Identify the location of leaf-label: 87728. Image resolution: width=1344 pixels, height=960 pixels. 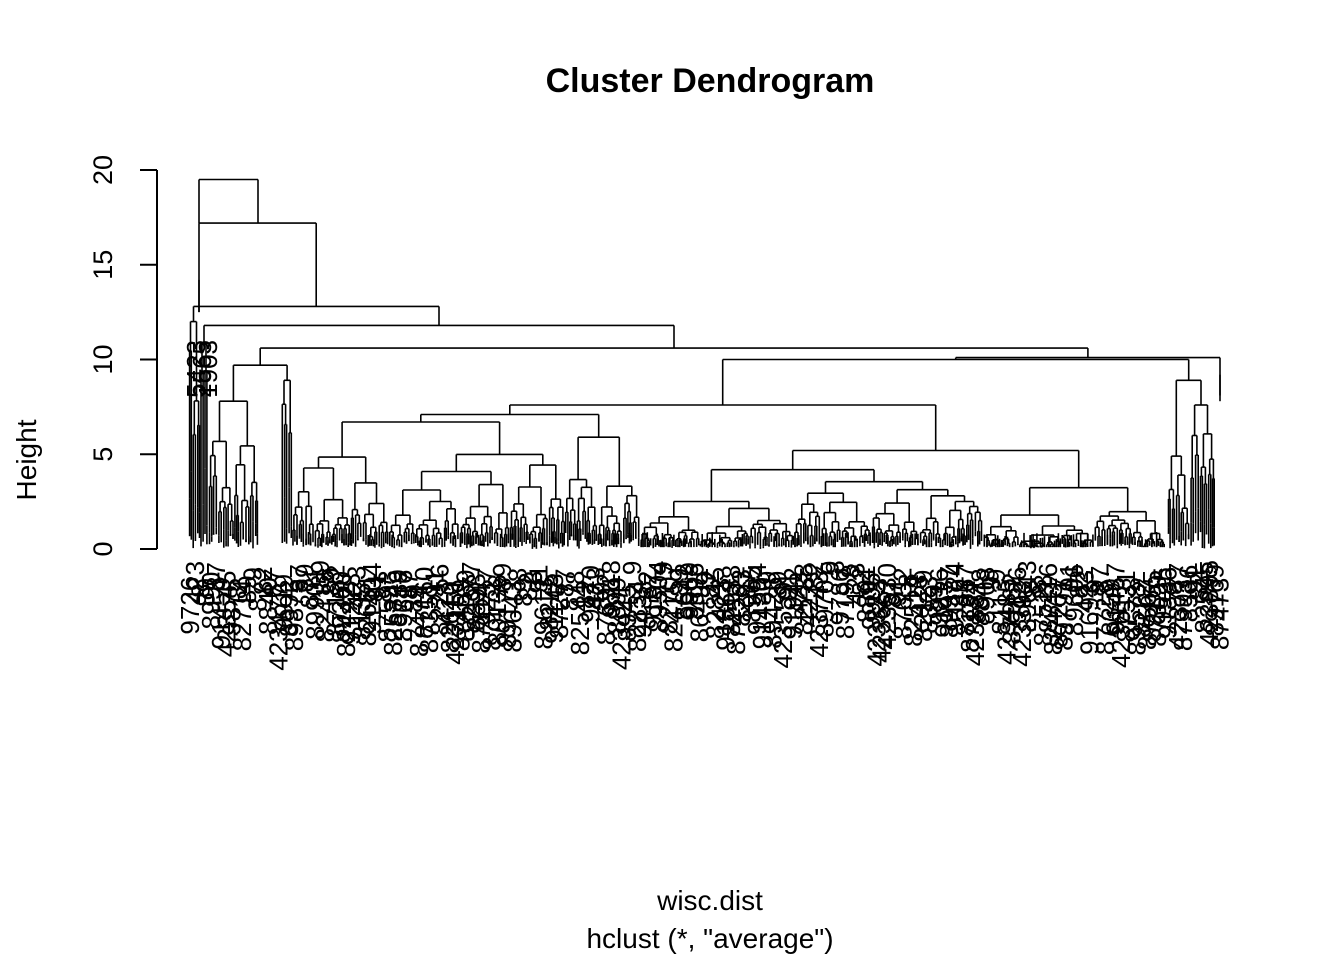
(1105, 619).